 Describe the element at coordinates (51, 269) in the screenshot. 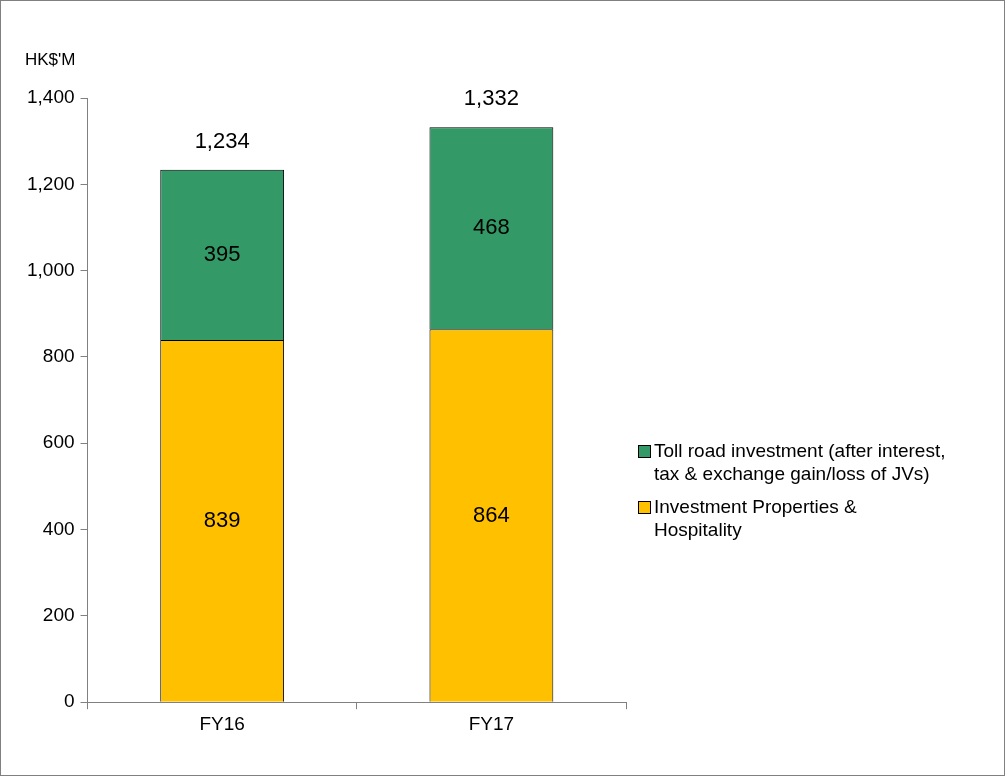

I see `y-tick-label: 1,000` at that location.